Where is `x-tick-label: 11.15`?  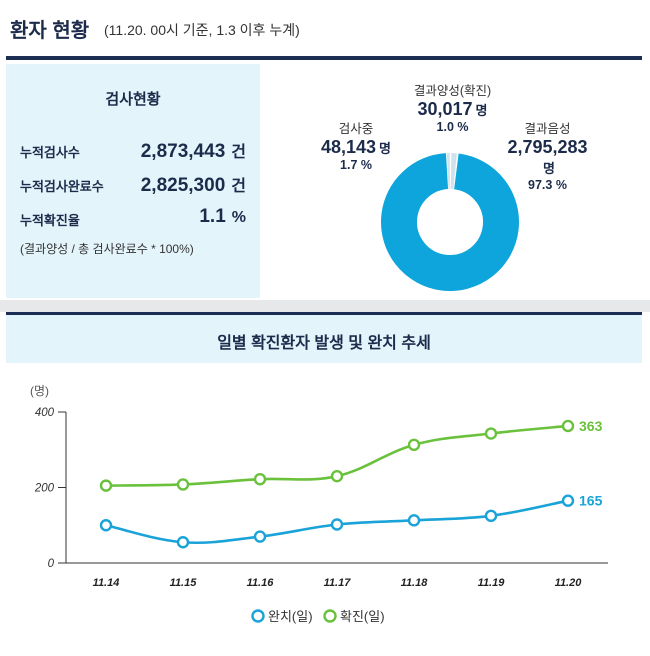 x-tick-label: 11.15 is located at coordinates (184, 583).